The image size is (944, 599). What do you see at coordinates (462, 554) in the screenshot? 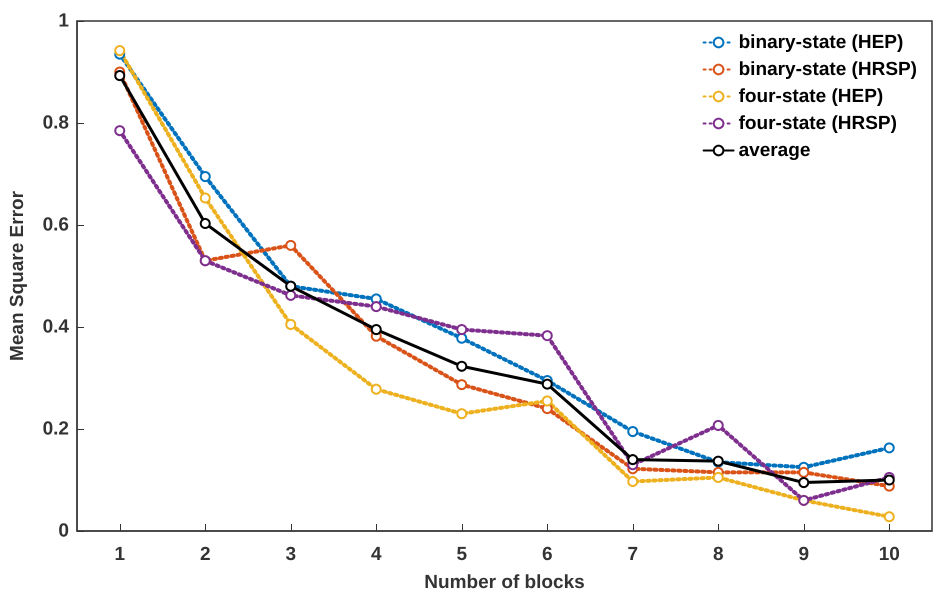
I see `x-tick-label: 5` at bounding box center [462, 554].